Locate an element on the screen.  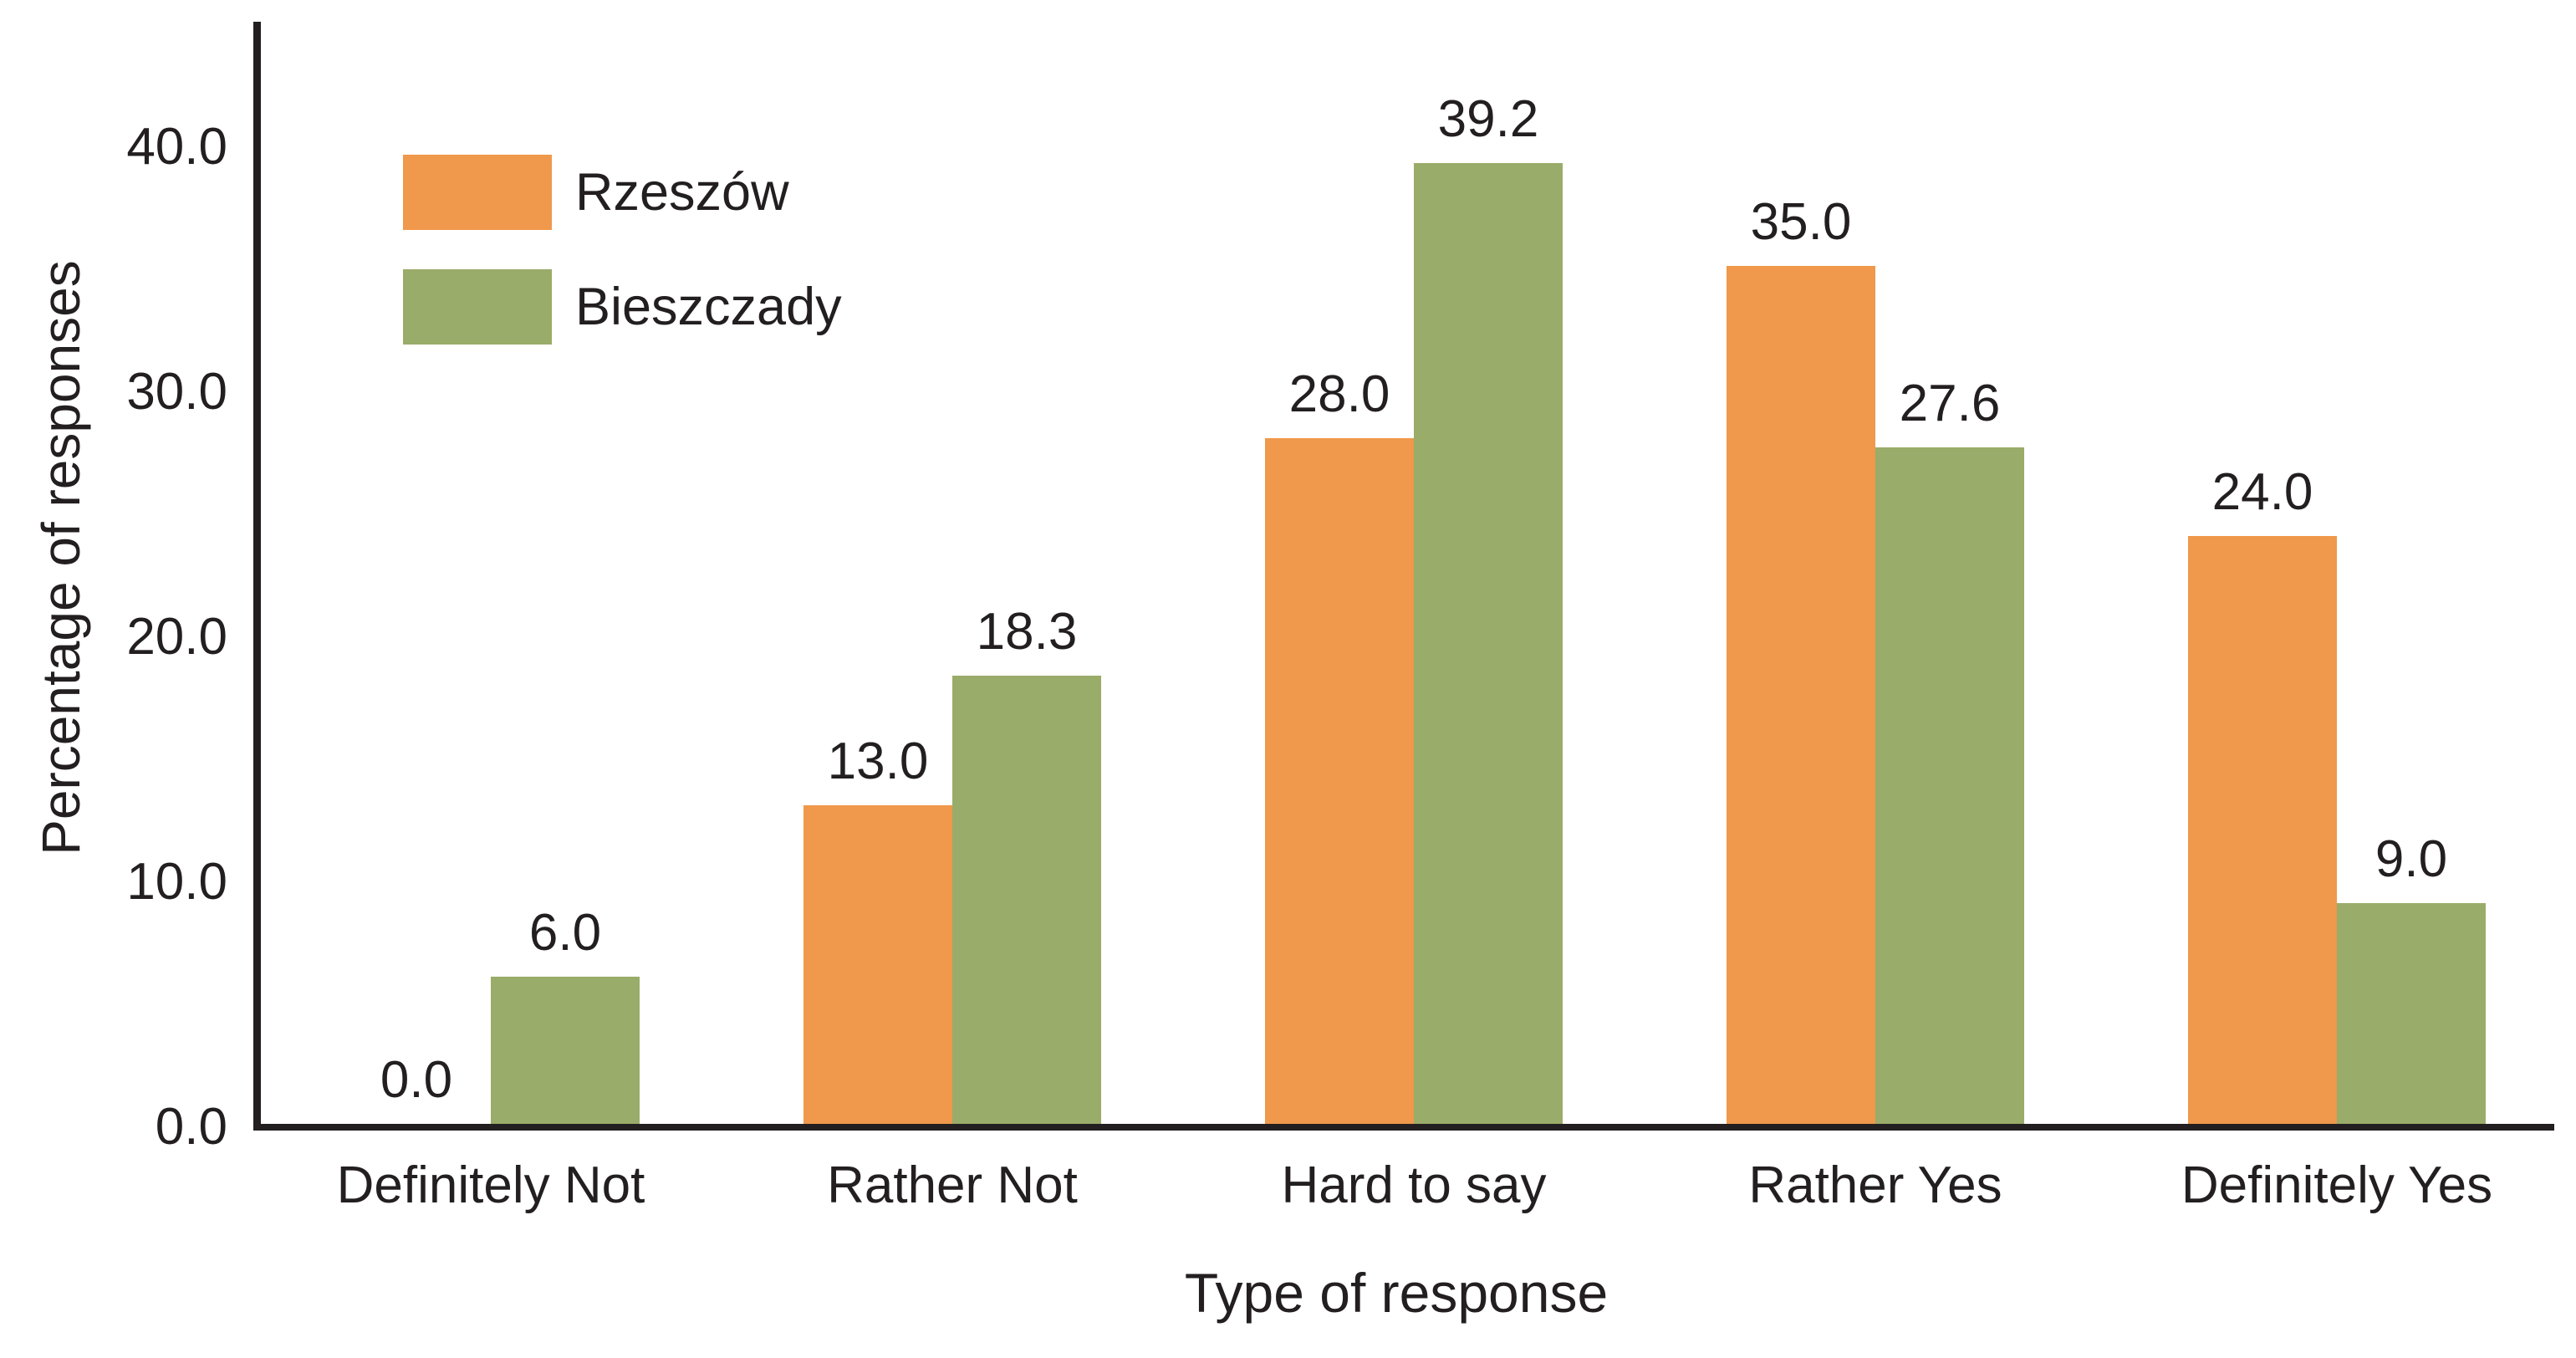
x-axis-title: Type of response is located at coordinates (1396, 1293).